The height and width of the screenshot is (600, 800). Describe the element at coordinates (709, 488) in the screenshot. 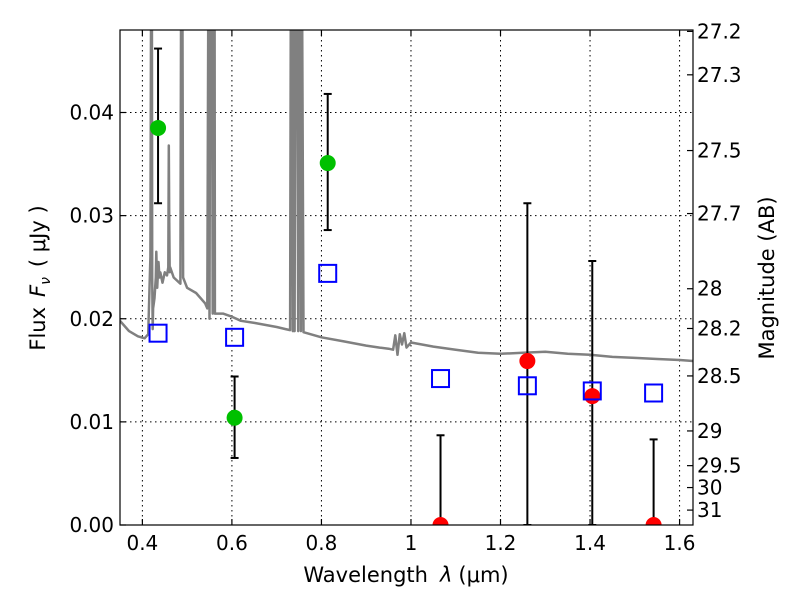

I see `right-tick-label: 30` at that location.